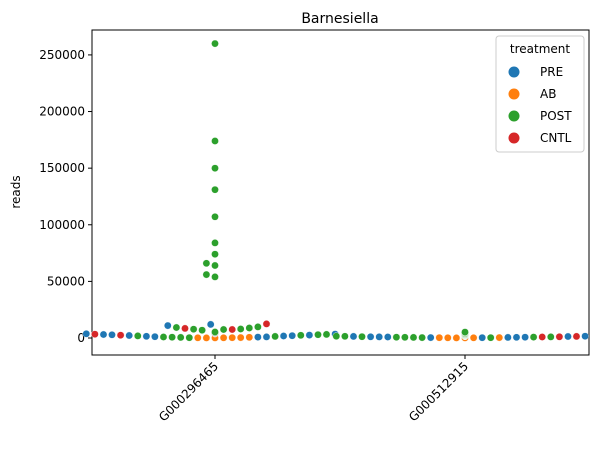 The width and height of the screenshot is (598, 450). What do you see at coordinates (514, 72) in the screenshot?
I see `legend-marker-pre` at bounding box center [514, 72].